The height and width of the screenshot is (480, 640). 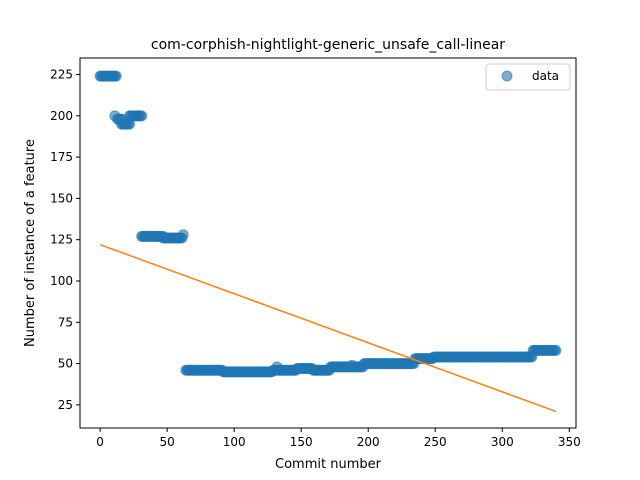 I want to click on y-tick-label: 150, so click(x=61, y=198).